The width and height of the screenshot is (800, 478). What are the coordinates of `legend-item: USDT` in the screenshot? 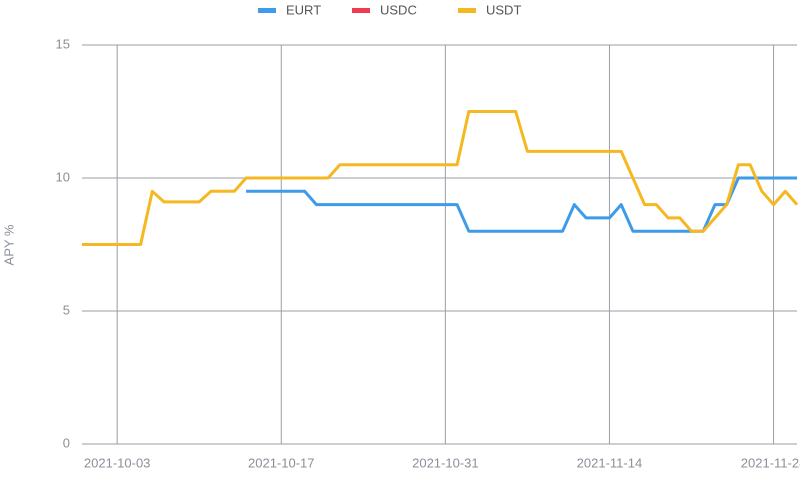 It's located at (489, 9).